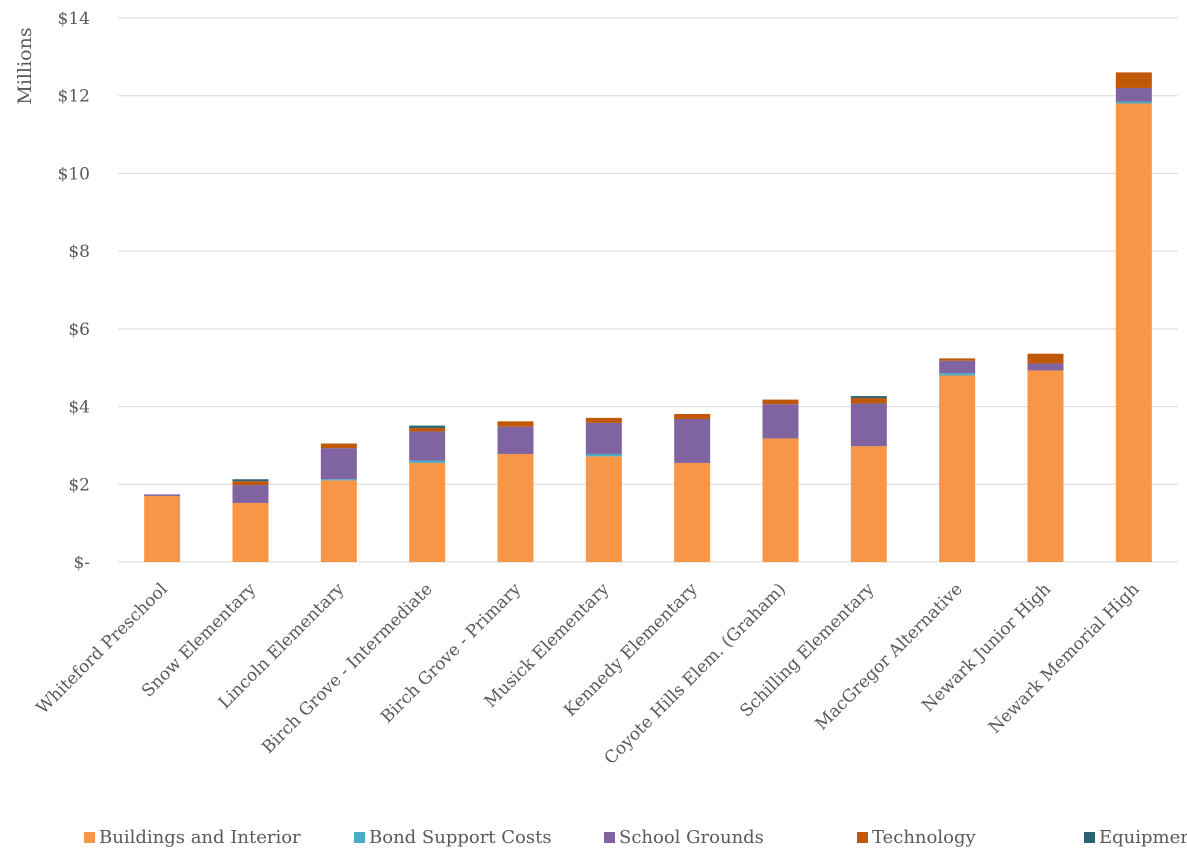 This screenshot has height=857, width=1187. I want to click on legend-label: Bond Support Costs, so click(460, 837).